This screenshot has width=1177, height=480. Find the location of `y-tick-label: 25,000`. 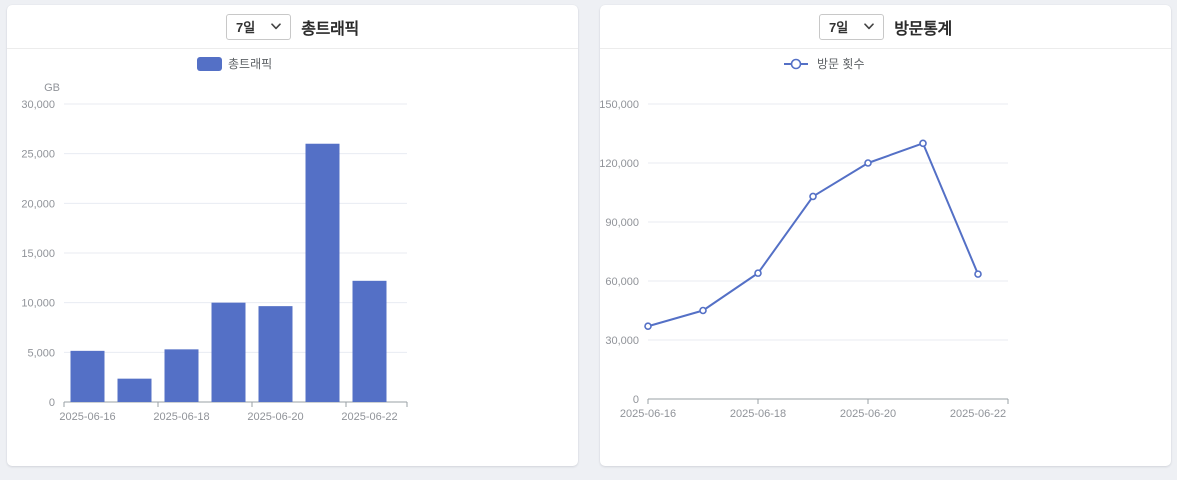

y-tick-label: 25,000 is located at coordinates (38, 155).